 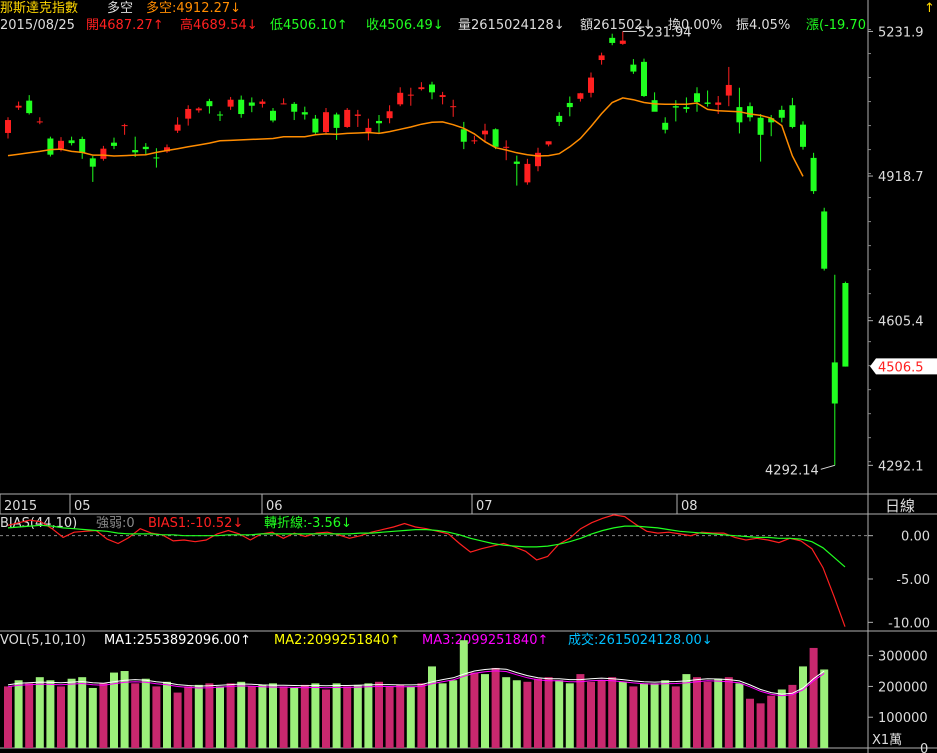 What do you see at coordinates (929, 8) in the screenshot?
I see `scroll-up-arrow-icon: ↑` at bounding box center [929, 8].